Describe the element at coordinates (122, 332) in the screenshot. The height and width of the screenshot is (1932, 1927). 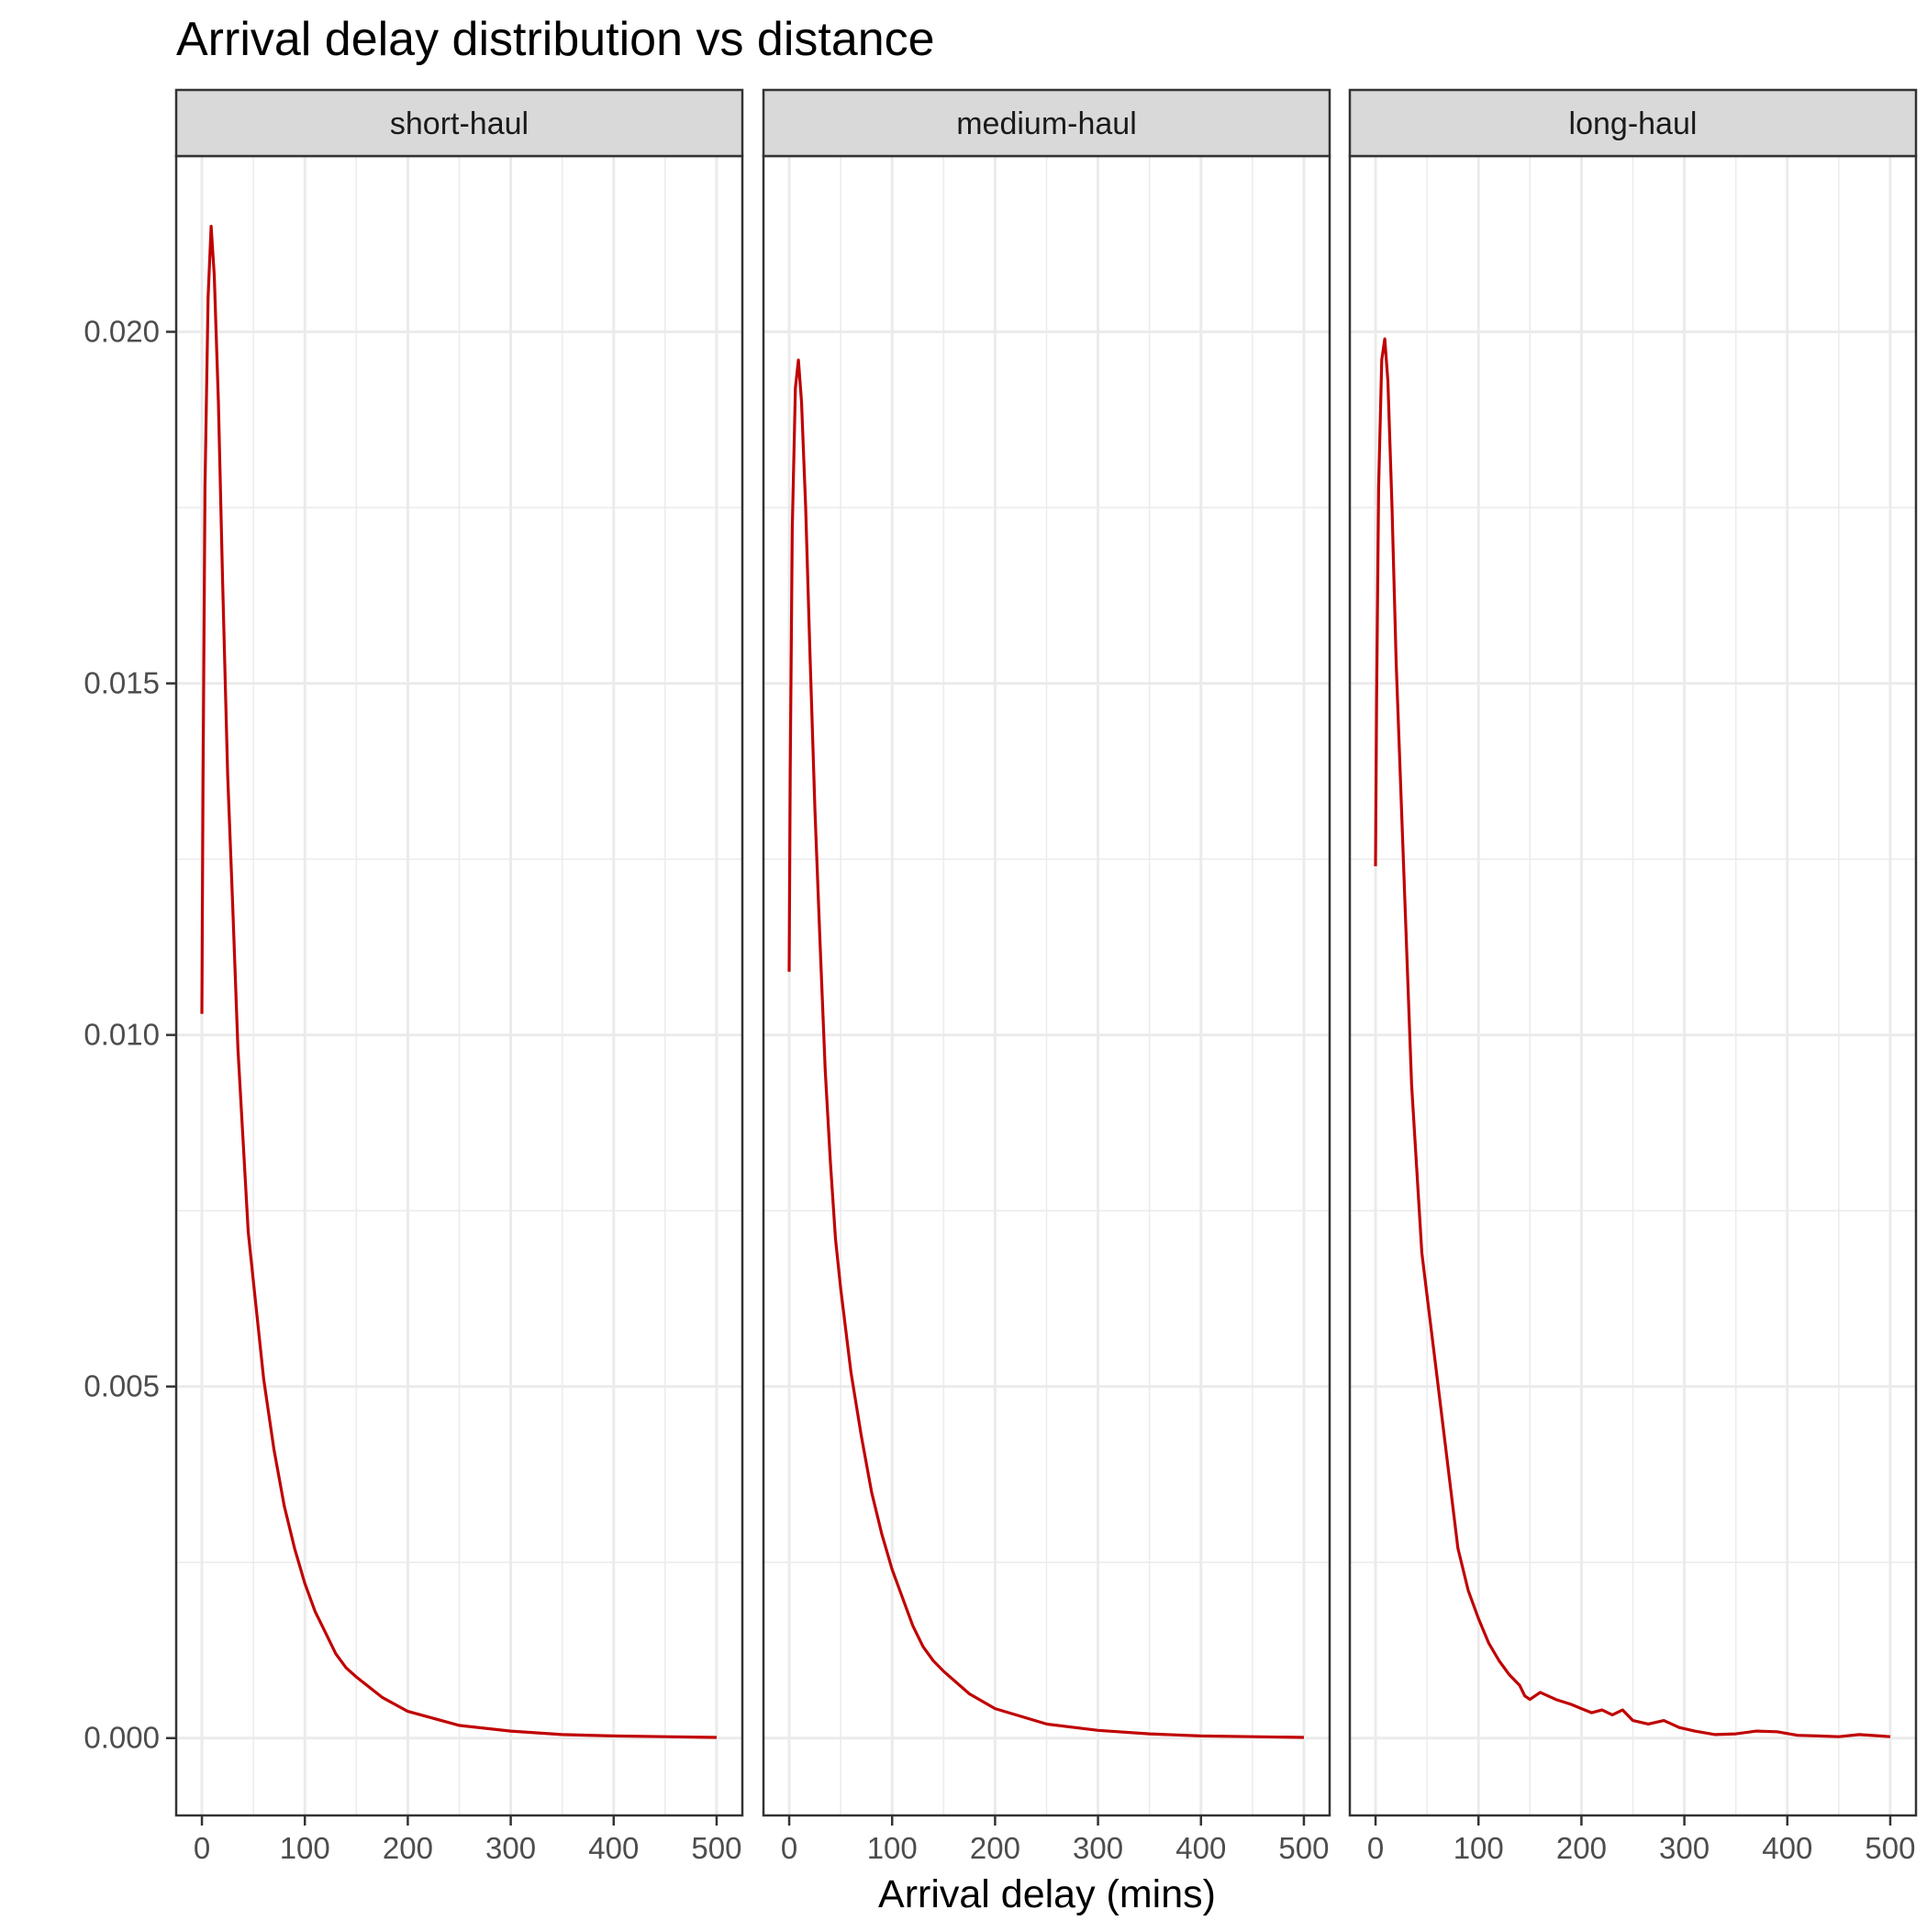
I see `y-tick-label: 0.020` at that location.